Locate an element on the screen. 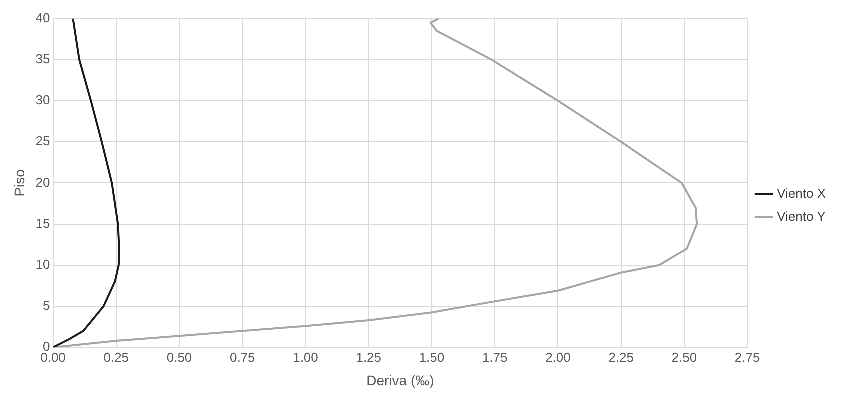  x-tick-label: 2.50 is located at coordinates (685, 357).